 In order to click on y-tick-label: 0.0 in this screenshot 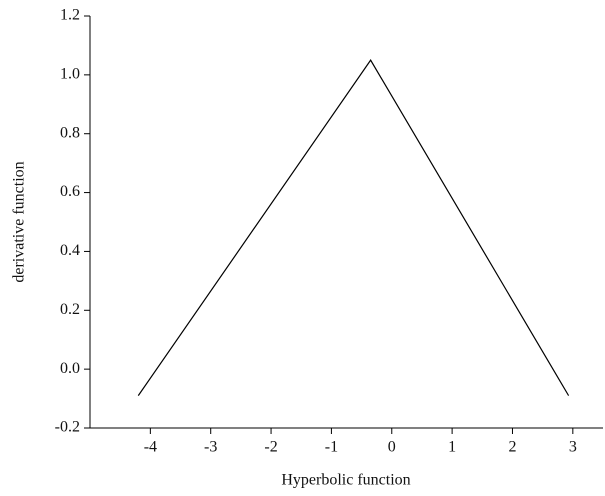, I will do `click(70, 368)`.